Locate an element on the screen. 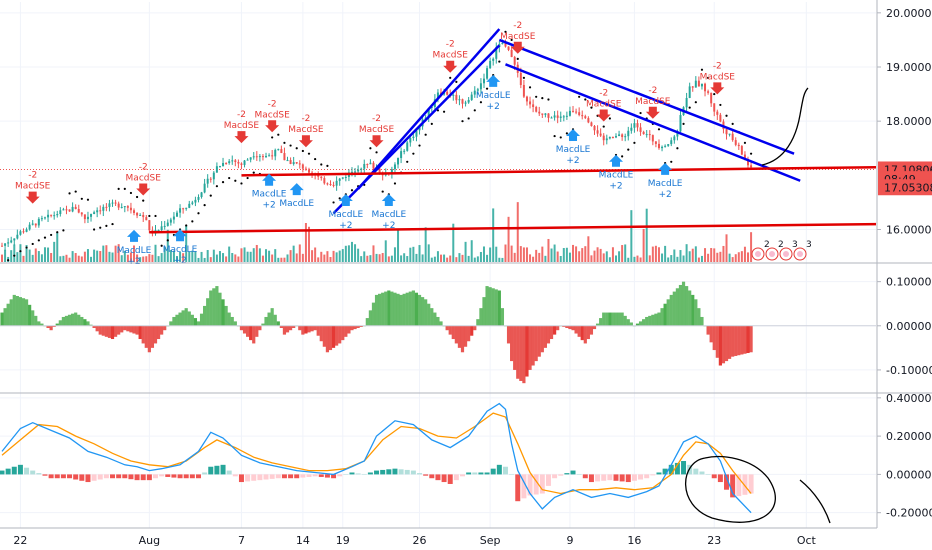  x-tick-label-9: 23 is located at coordinates (714, 540).